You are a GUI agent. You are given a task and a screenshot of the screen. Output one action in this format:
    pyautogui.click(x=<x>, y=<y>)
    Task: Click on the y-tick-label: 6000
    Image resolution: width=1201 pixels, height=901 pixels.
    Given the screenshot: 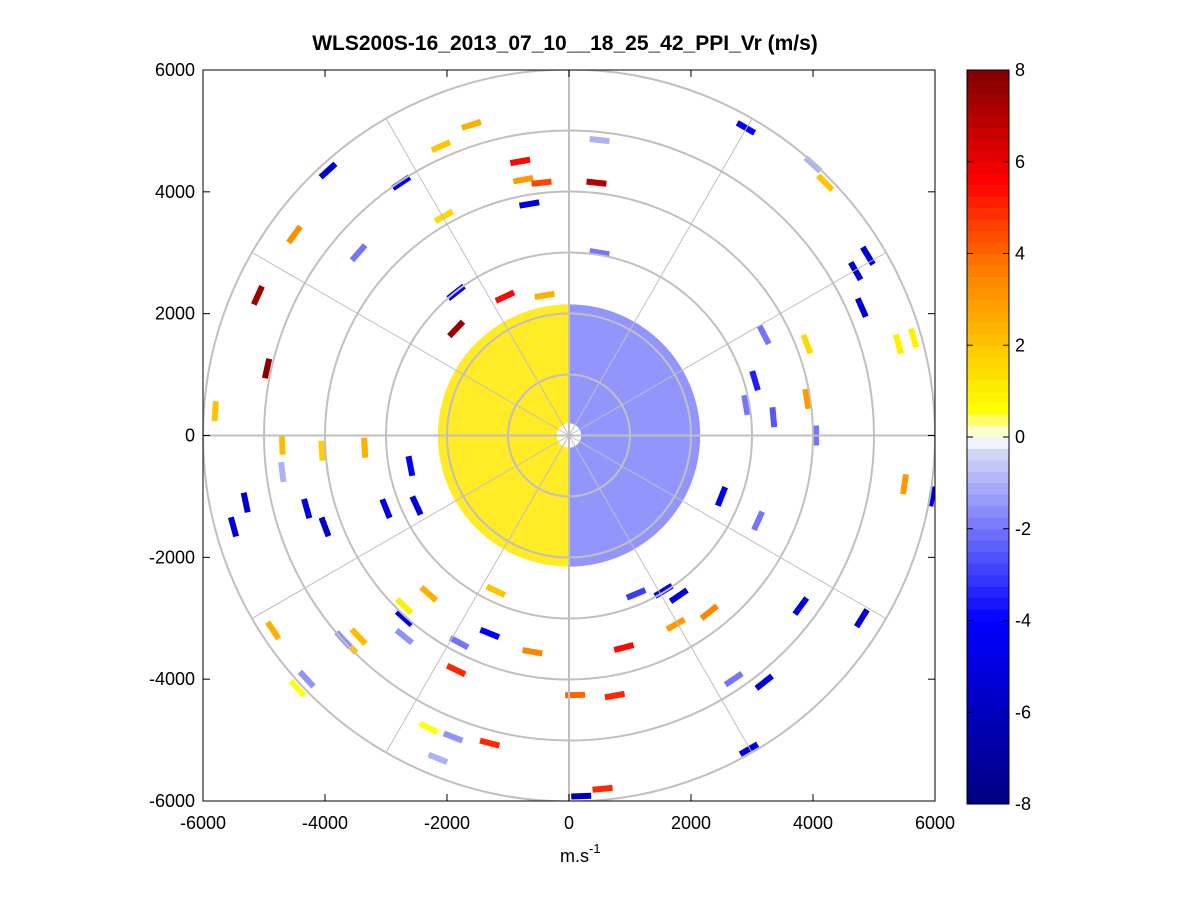 What is the action you would take?
    pyautogui.click(x=175, y=70)
    